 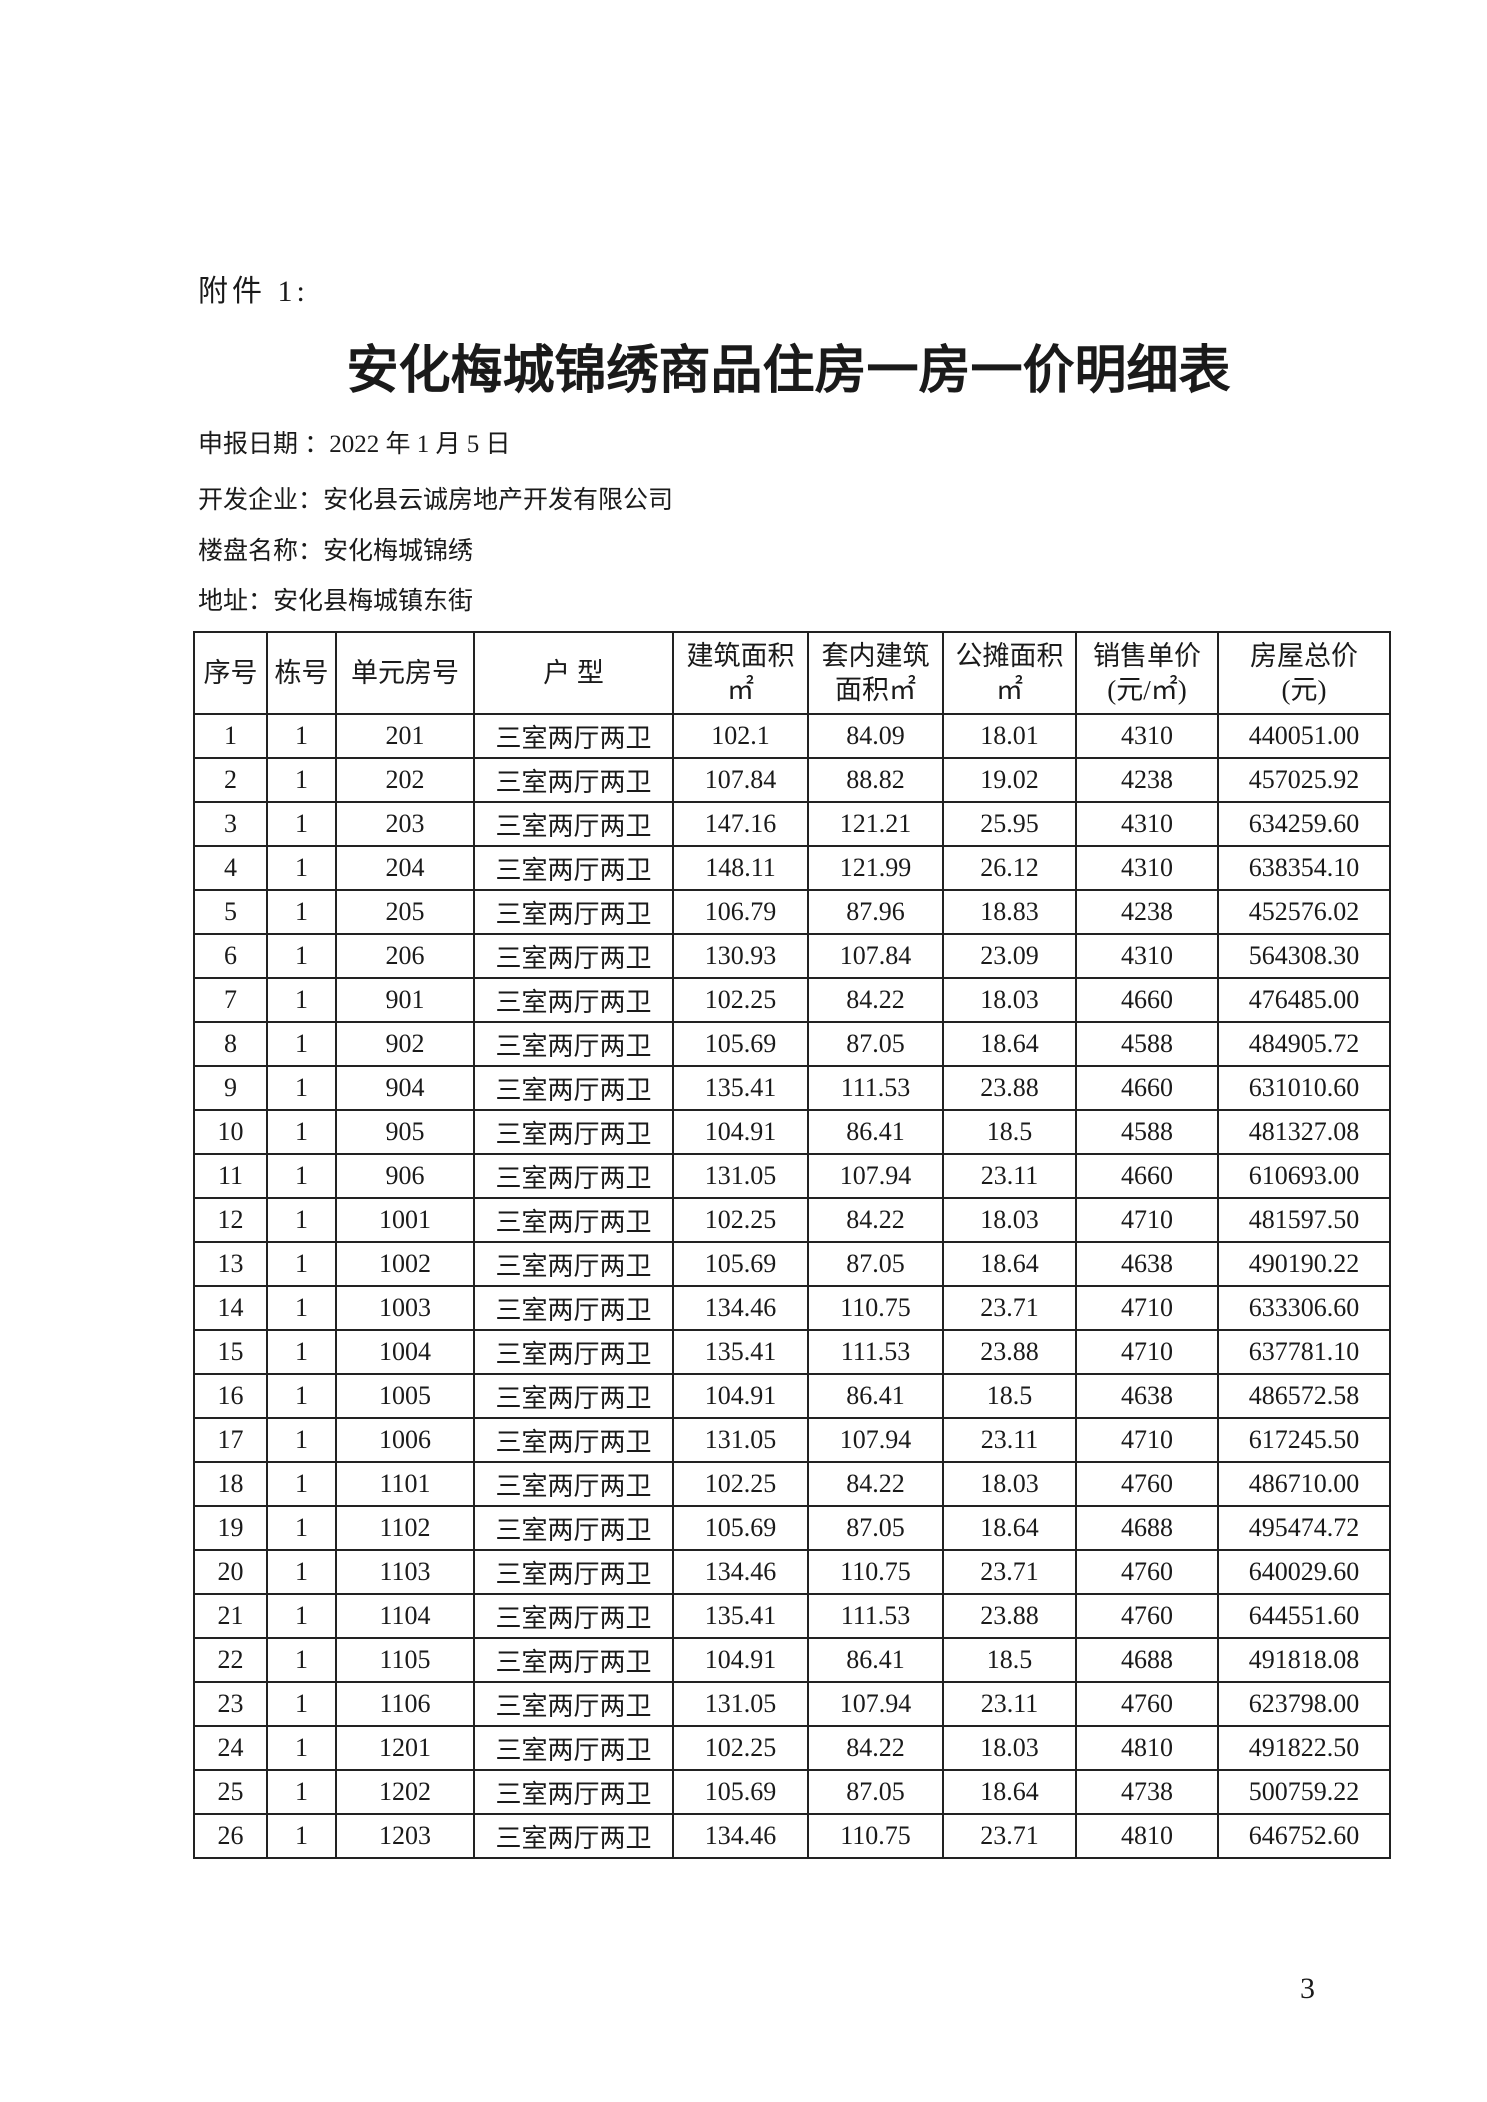 I want to click on table-cell: 1004, so click(x=405, y=1352).